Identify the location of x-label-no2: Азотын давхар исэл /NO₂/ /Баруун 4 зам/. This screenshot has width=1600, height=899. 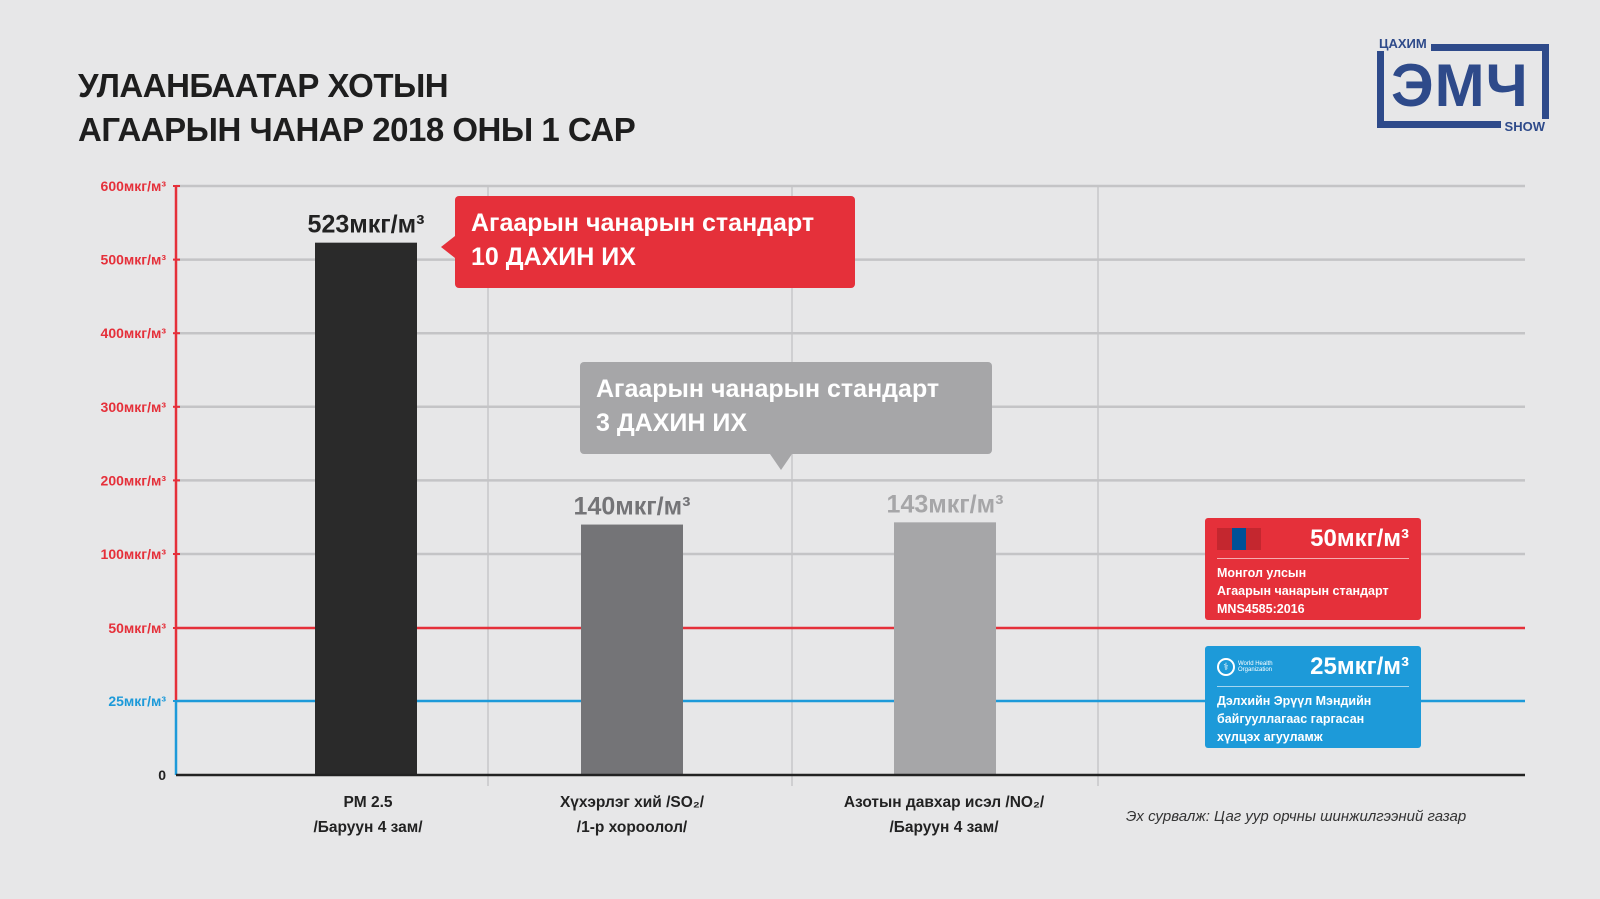
(944, 815).